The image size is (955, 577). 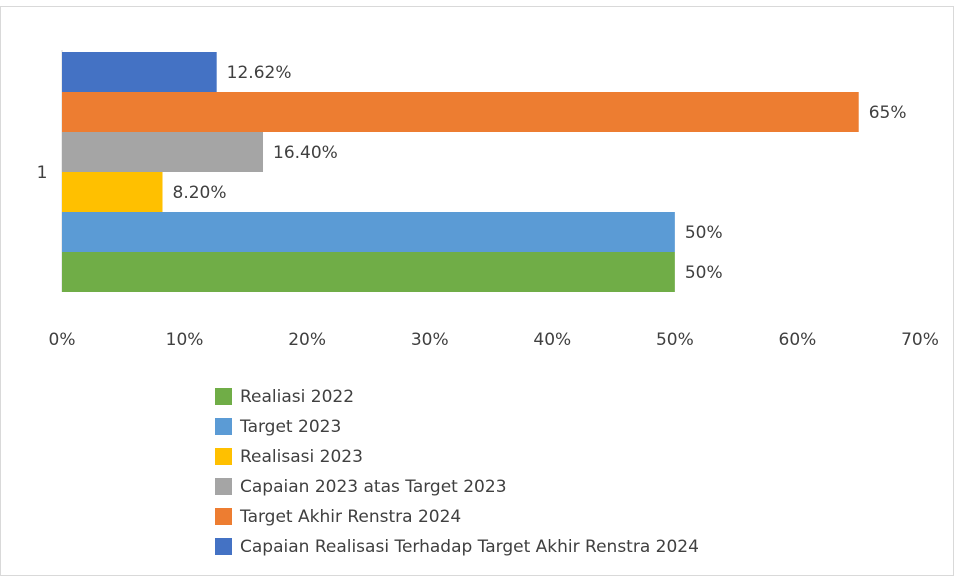 I want to click on value-label: 12.62%, so click(x=259, y=73).